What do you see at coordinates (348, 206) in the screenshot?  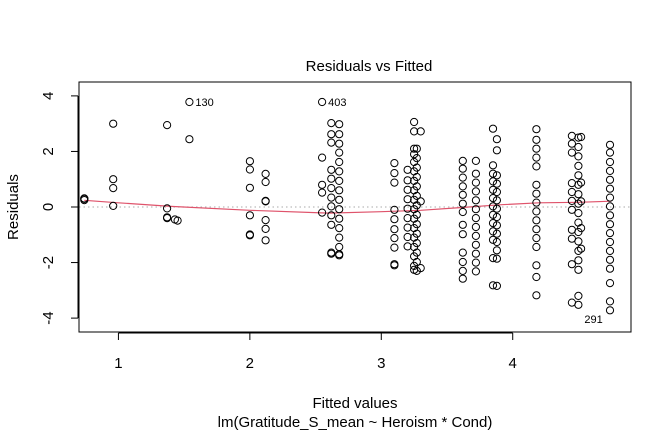 I see `lowess-smoother-line` at bounding box center [348, 206].